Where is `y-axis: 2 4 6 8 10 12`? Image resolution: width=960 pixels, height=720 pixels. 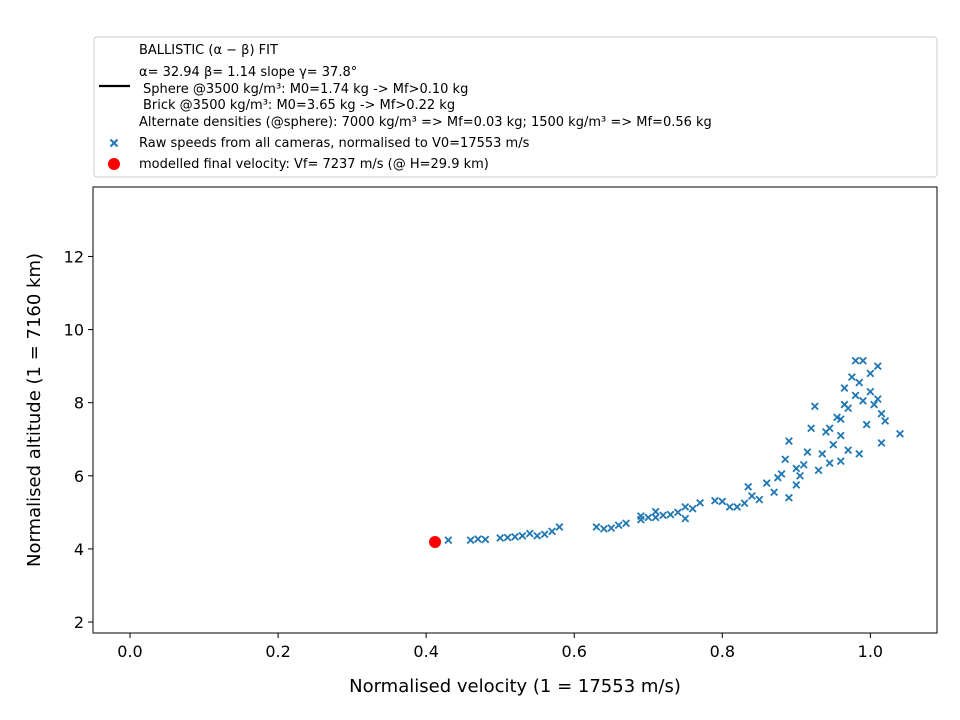 y-axis: 2 4 6 8 10 12 is located at coordinates (78, 439).